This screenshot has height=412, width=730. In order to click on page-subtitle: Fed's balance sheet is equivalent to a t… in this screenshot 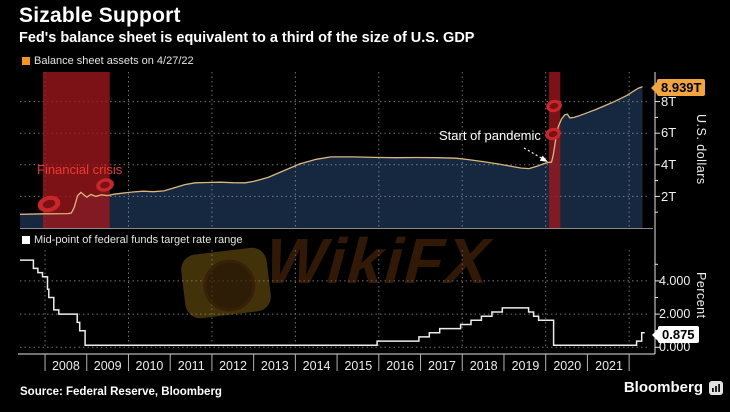, I will do `click(247, 38)`.